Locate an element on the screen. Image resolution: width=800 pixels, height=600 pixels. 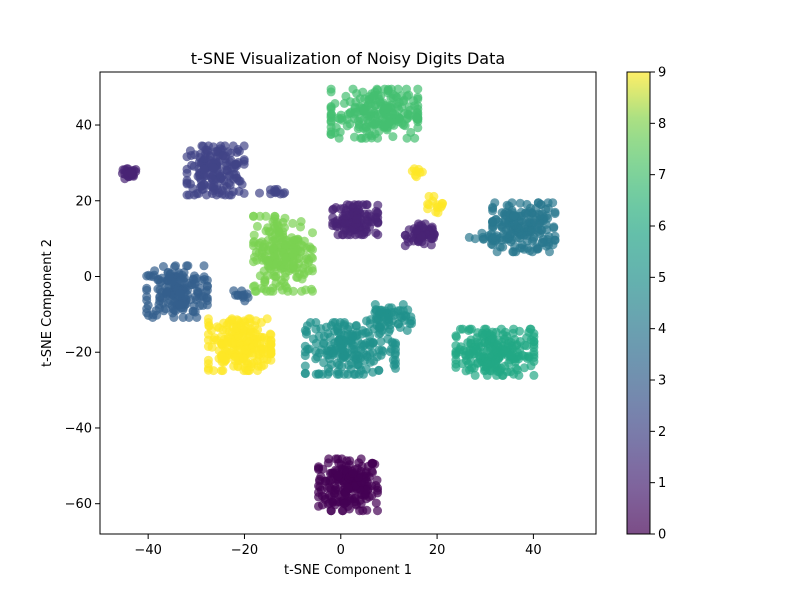
colorbar-tick-label: 9 is located at coordinates (662, 73).